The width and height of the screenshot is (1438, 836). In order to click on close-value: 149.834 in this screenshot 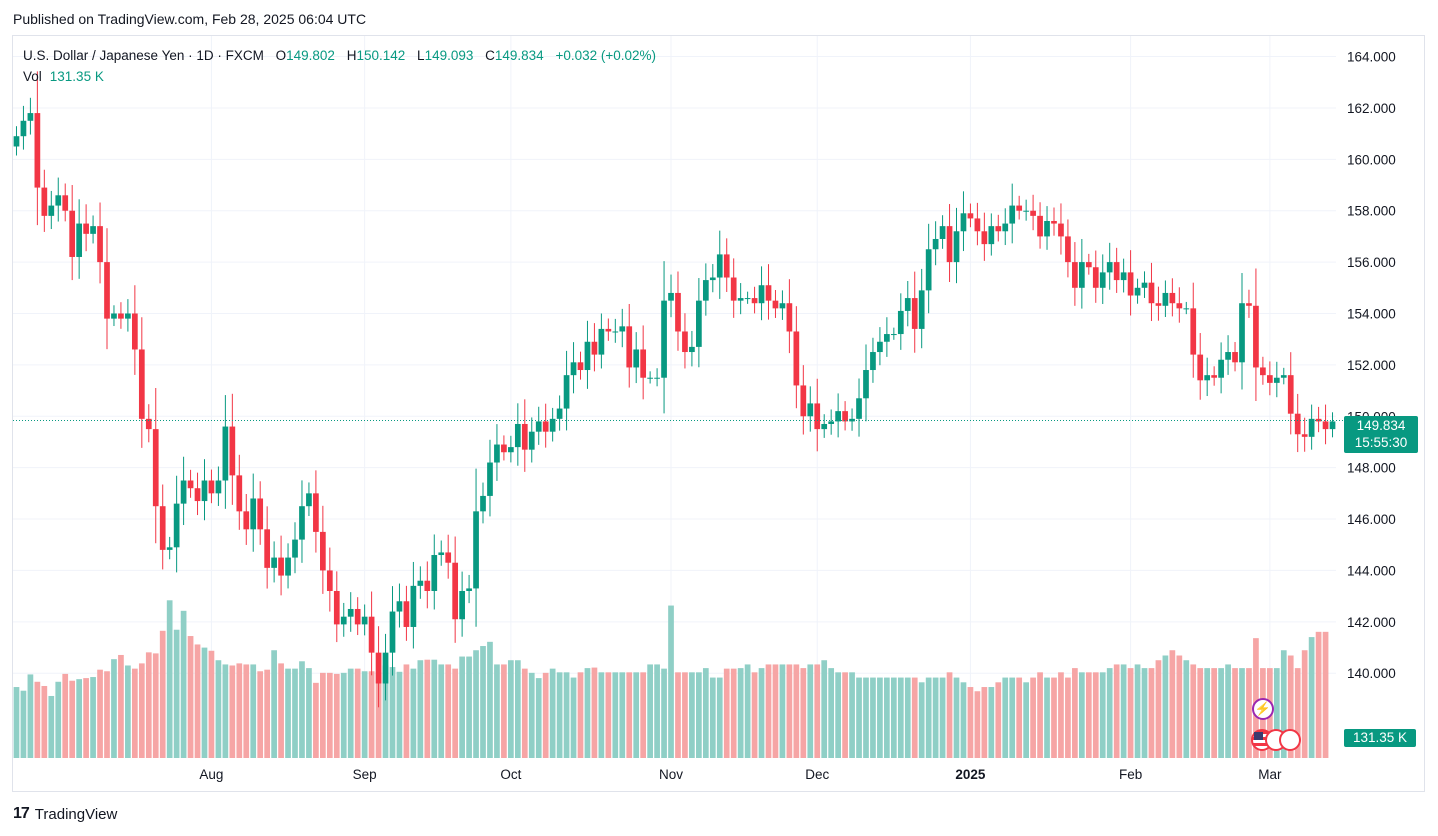, I will do `click(519, 55)`.